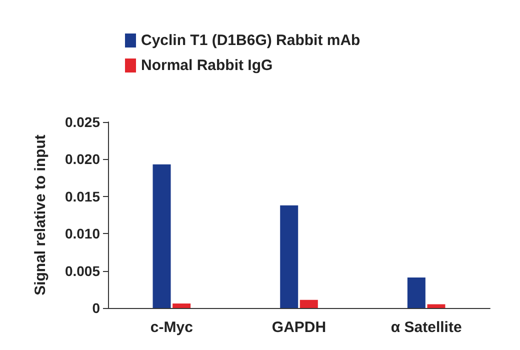 This screenshot has height=350, width=520. Describe the element at coordinates (299, 327) in the screenshot. I see `x-tick-label: GAPDH` at that location.